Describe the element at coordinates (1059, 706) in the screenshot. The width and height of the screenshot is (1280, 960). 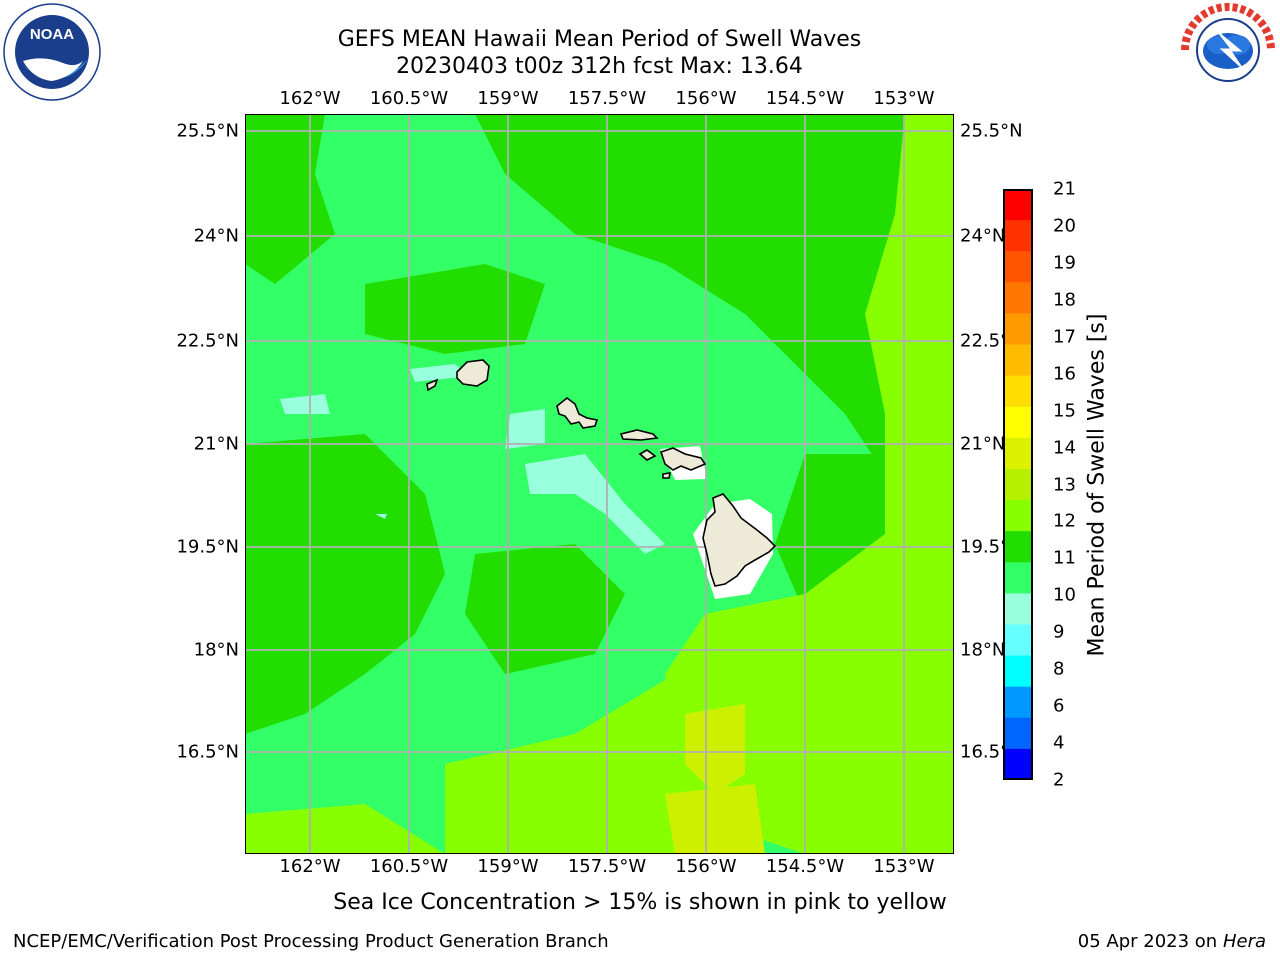
I see `colorbar-tick-label: 6` at that location.